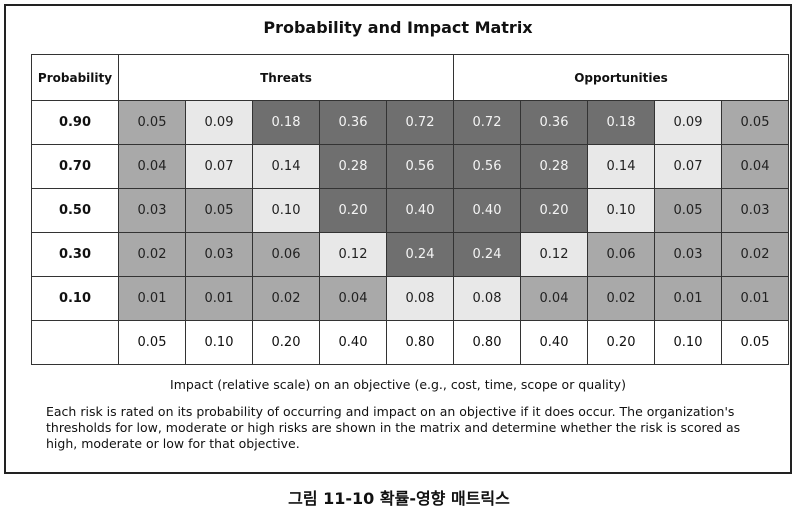 The height and width of the screenshot is (516, 798). Describe the element at coordinates (75, 342) in the screenshot. I see `impact-row-blank` at that location.